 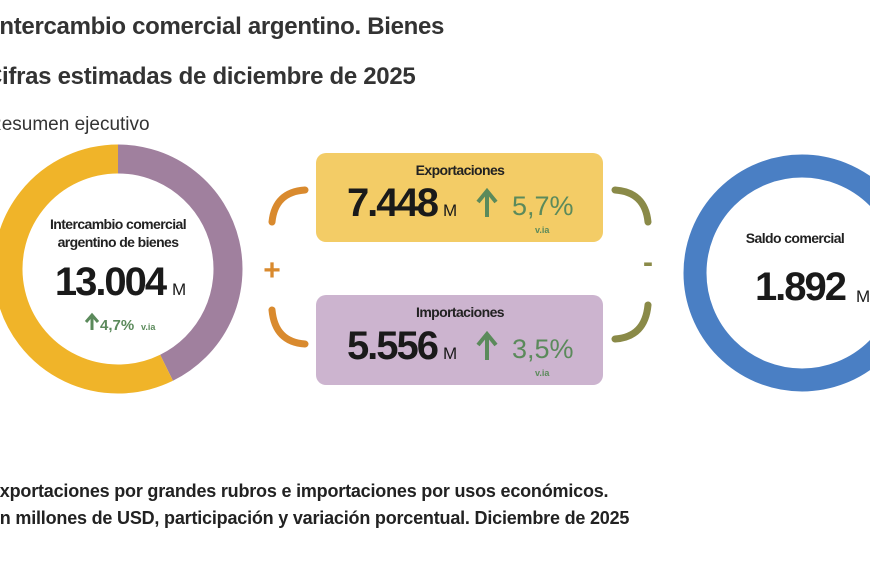 I want to click on imports-value: 5.556, so click(x=392, y=346).